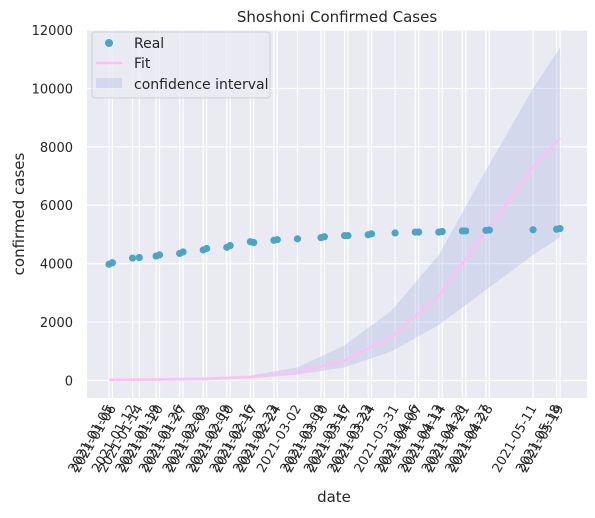 Image resolution: width=595 pixels, height=518 pixels. Describe the element at coordinates (52, 89) in the screenshot. I see `y-tick-label: 10000` at that location.